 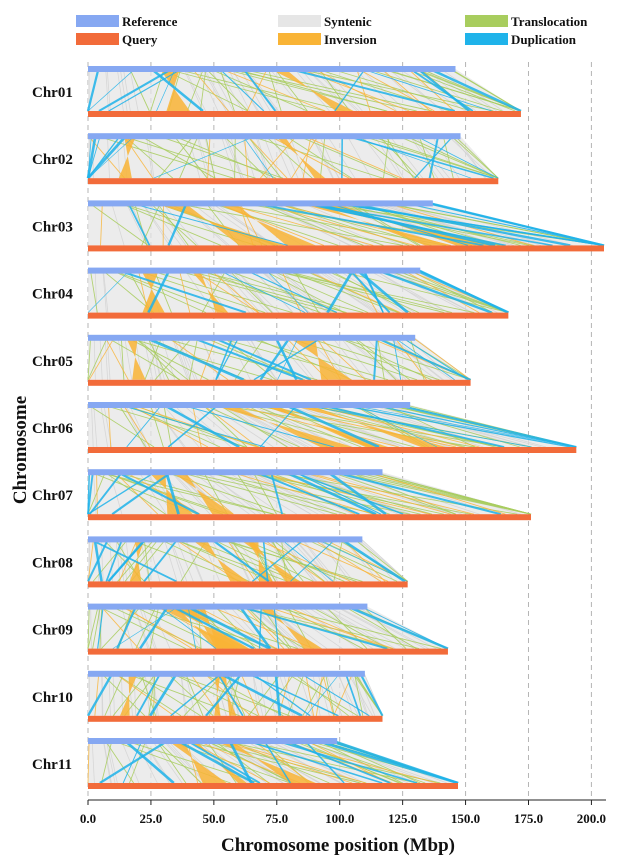 I want to click on synteny-block-chr04, so click(x=298, y=291).